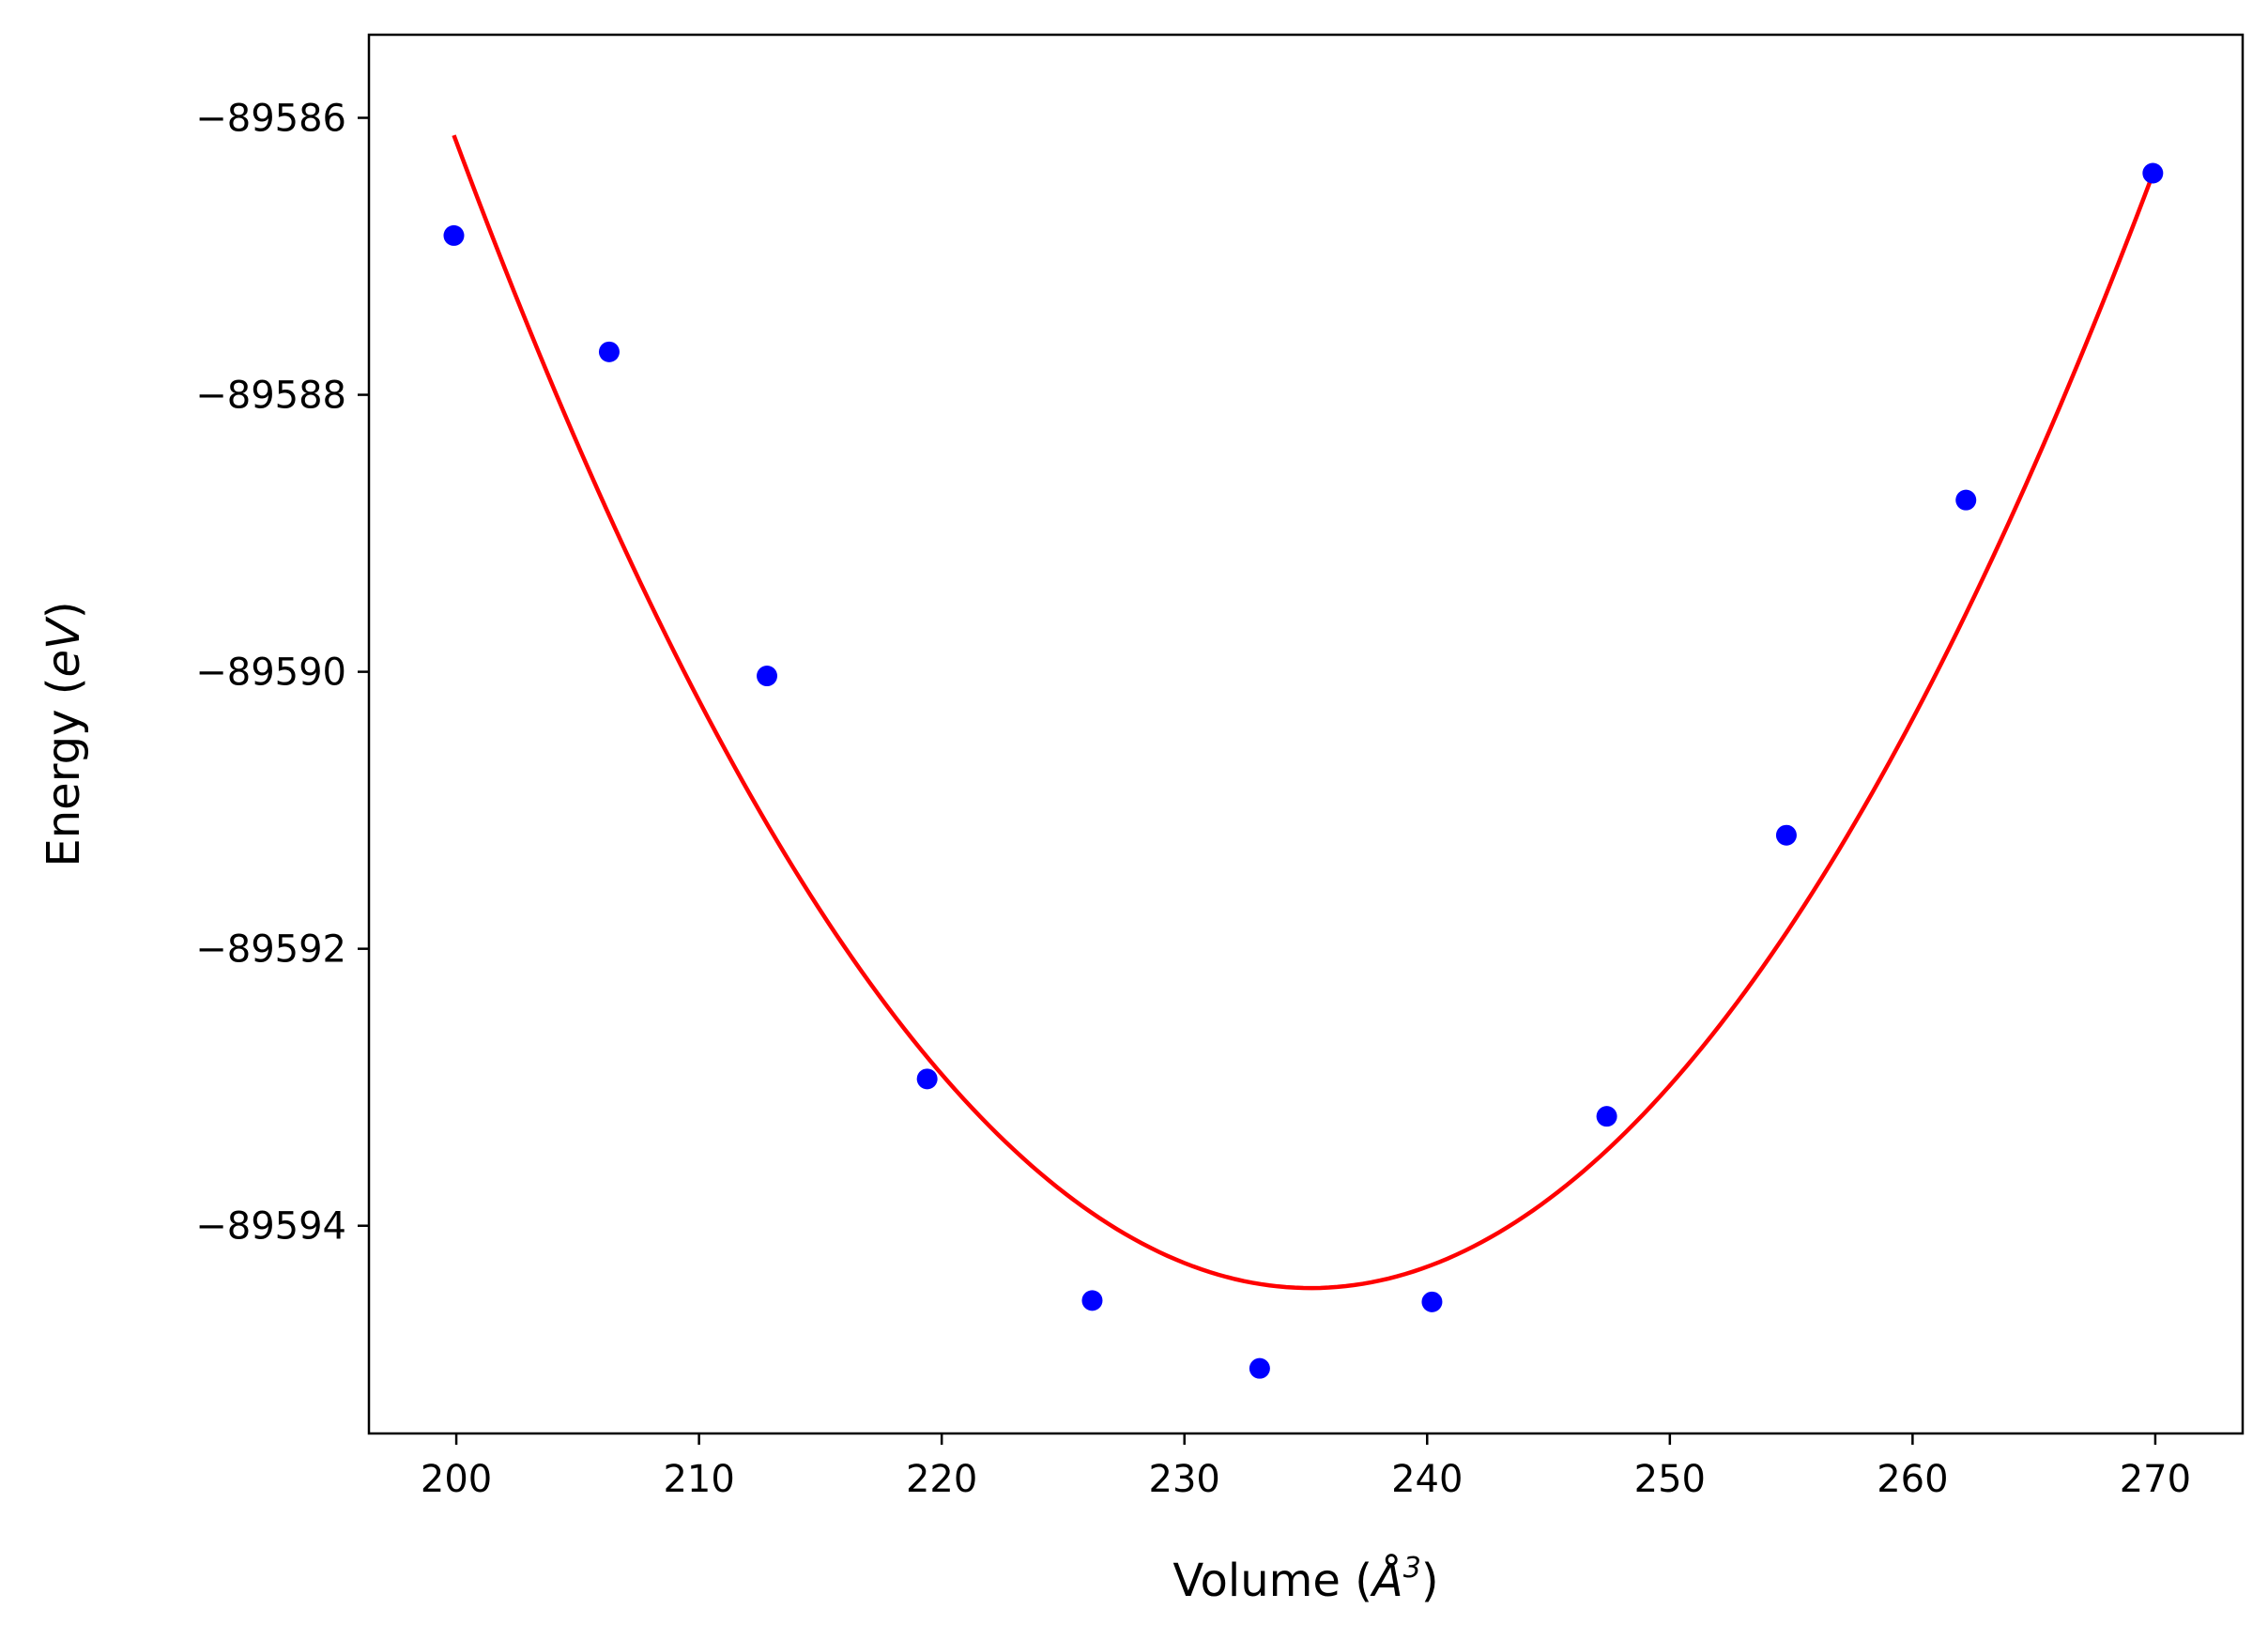 Image resolution: width=2268 pixels, height=1640 pixels. What do you see at coordinates (1184, 1479) in the screenshot?
I see `x-tick-label: 230` at bounding box center [1184, 1479].